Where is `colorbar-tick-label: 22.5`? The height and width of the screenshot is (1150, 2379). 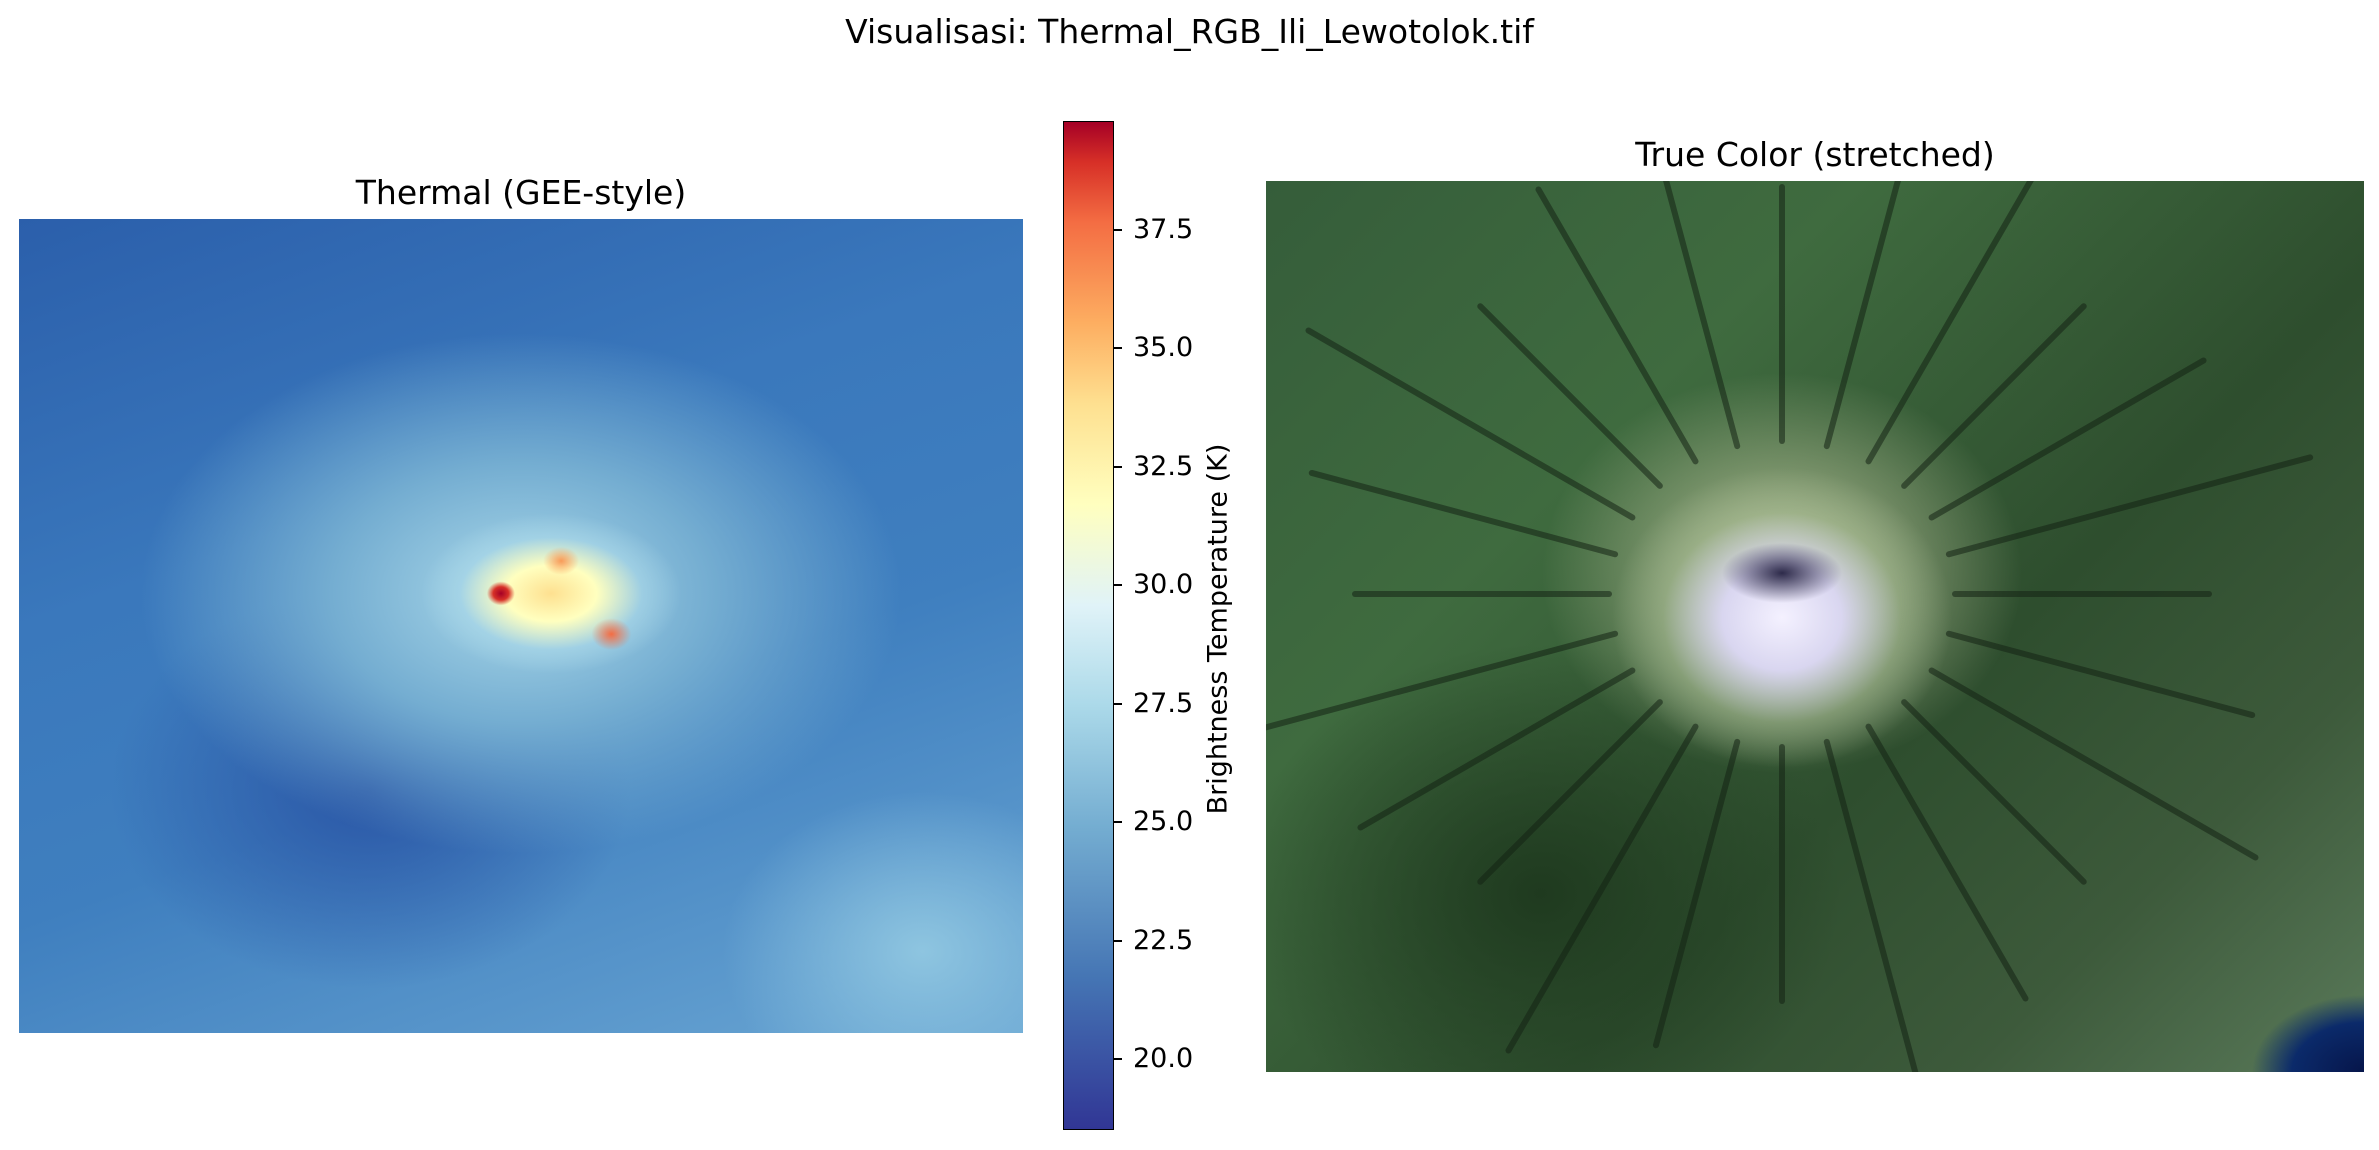
colorbar-tick-label: 22.5 is located at coordinates (1163, 940).